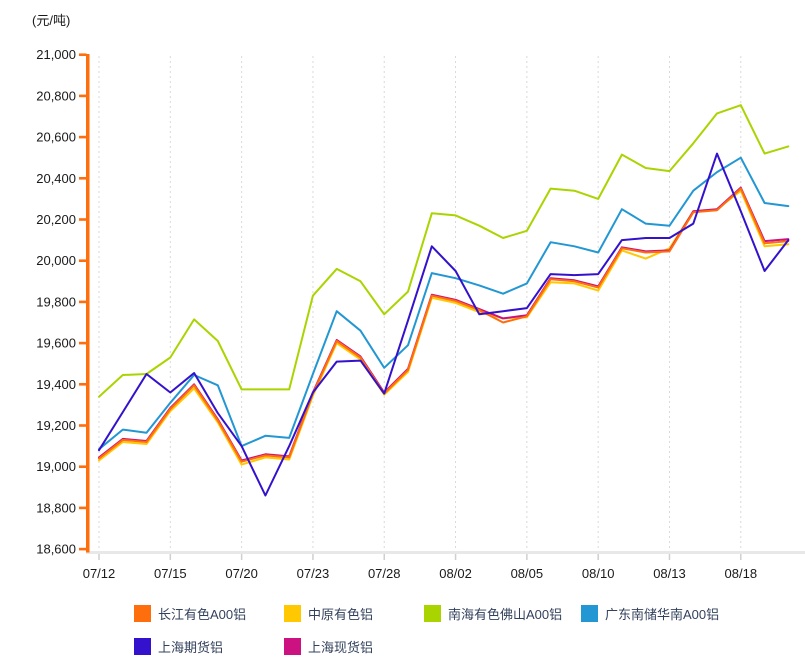 The width and height of the screenshot is (805, 667). What do you see at coordinates (669, 573) in the screenshot?
I see `x-axis-tick-label: 08/13` at bounding box center [669, 573].